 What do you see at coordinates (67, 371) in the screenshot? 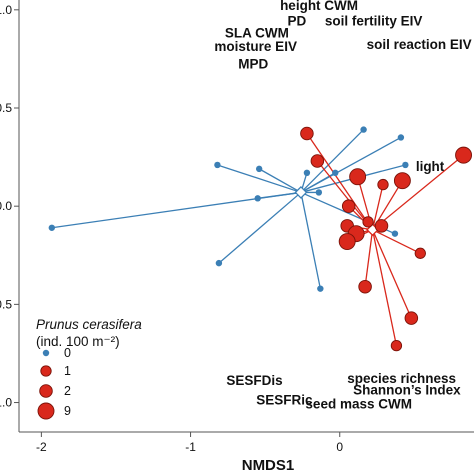
I see `legend-label-1: 1` at bounding box center [67, 371].